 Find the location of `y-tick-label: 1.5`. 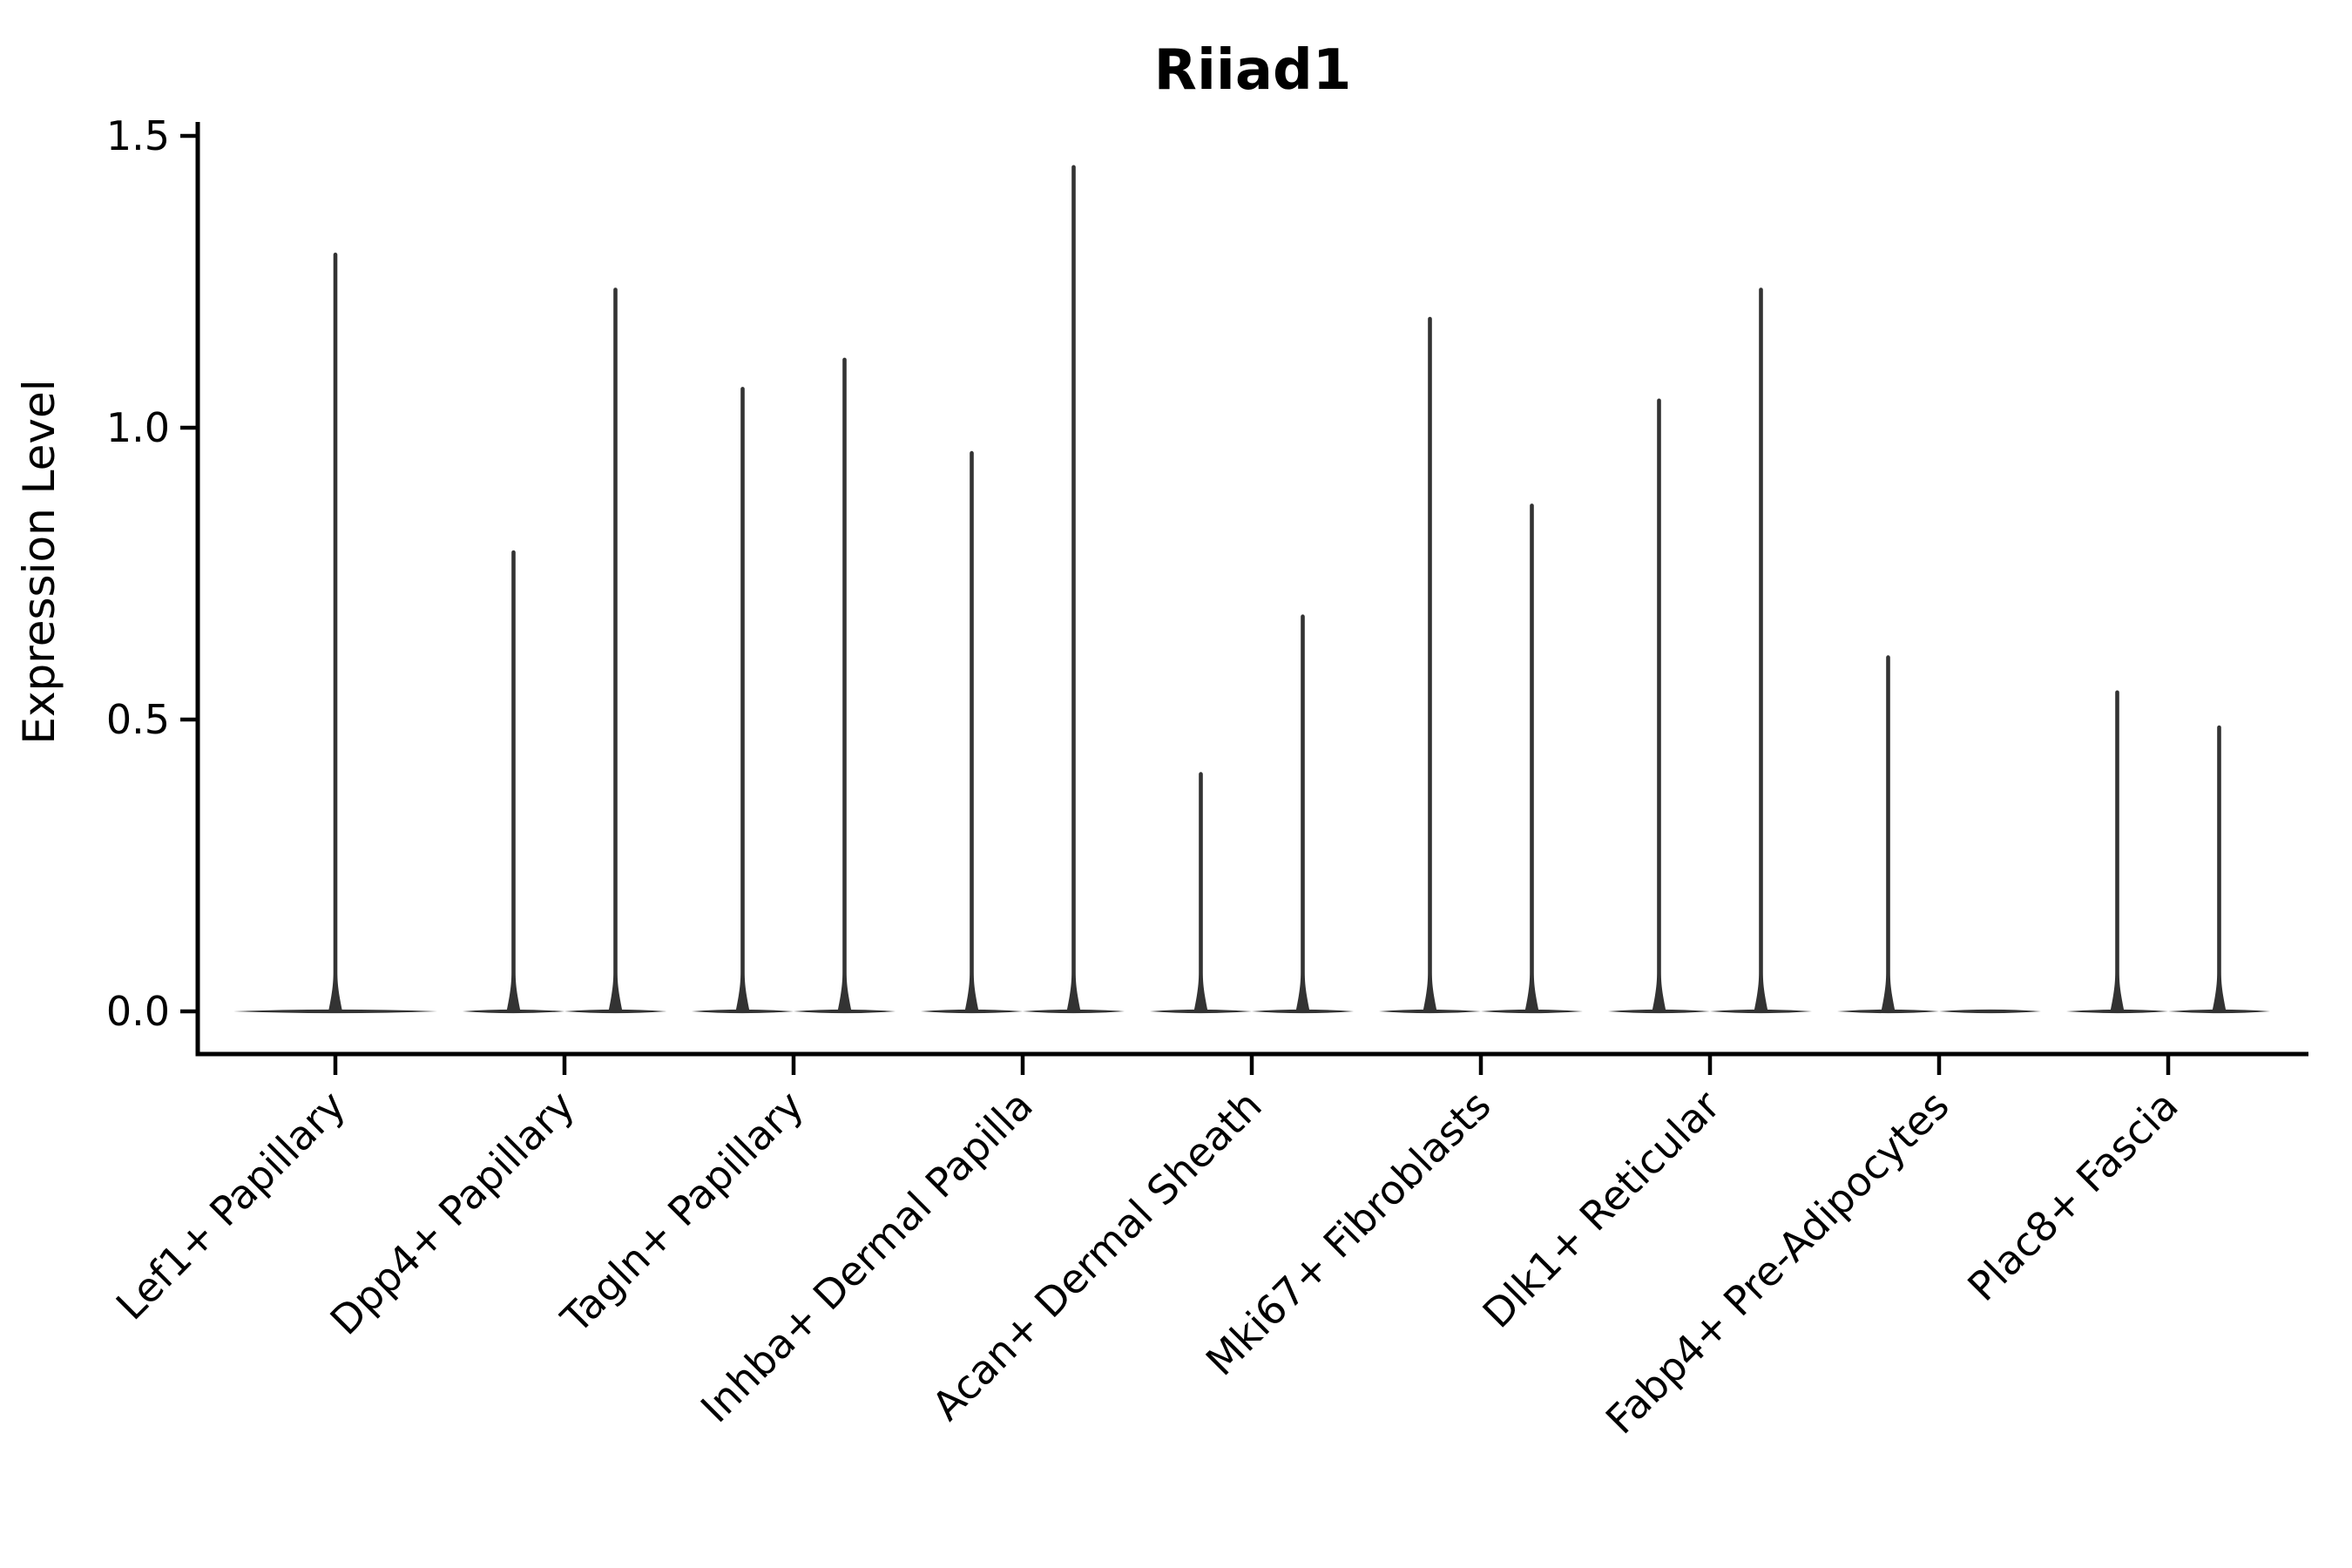

y-tick-label: 1.5 is located at coordinates (138, 135).